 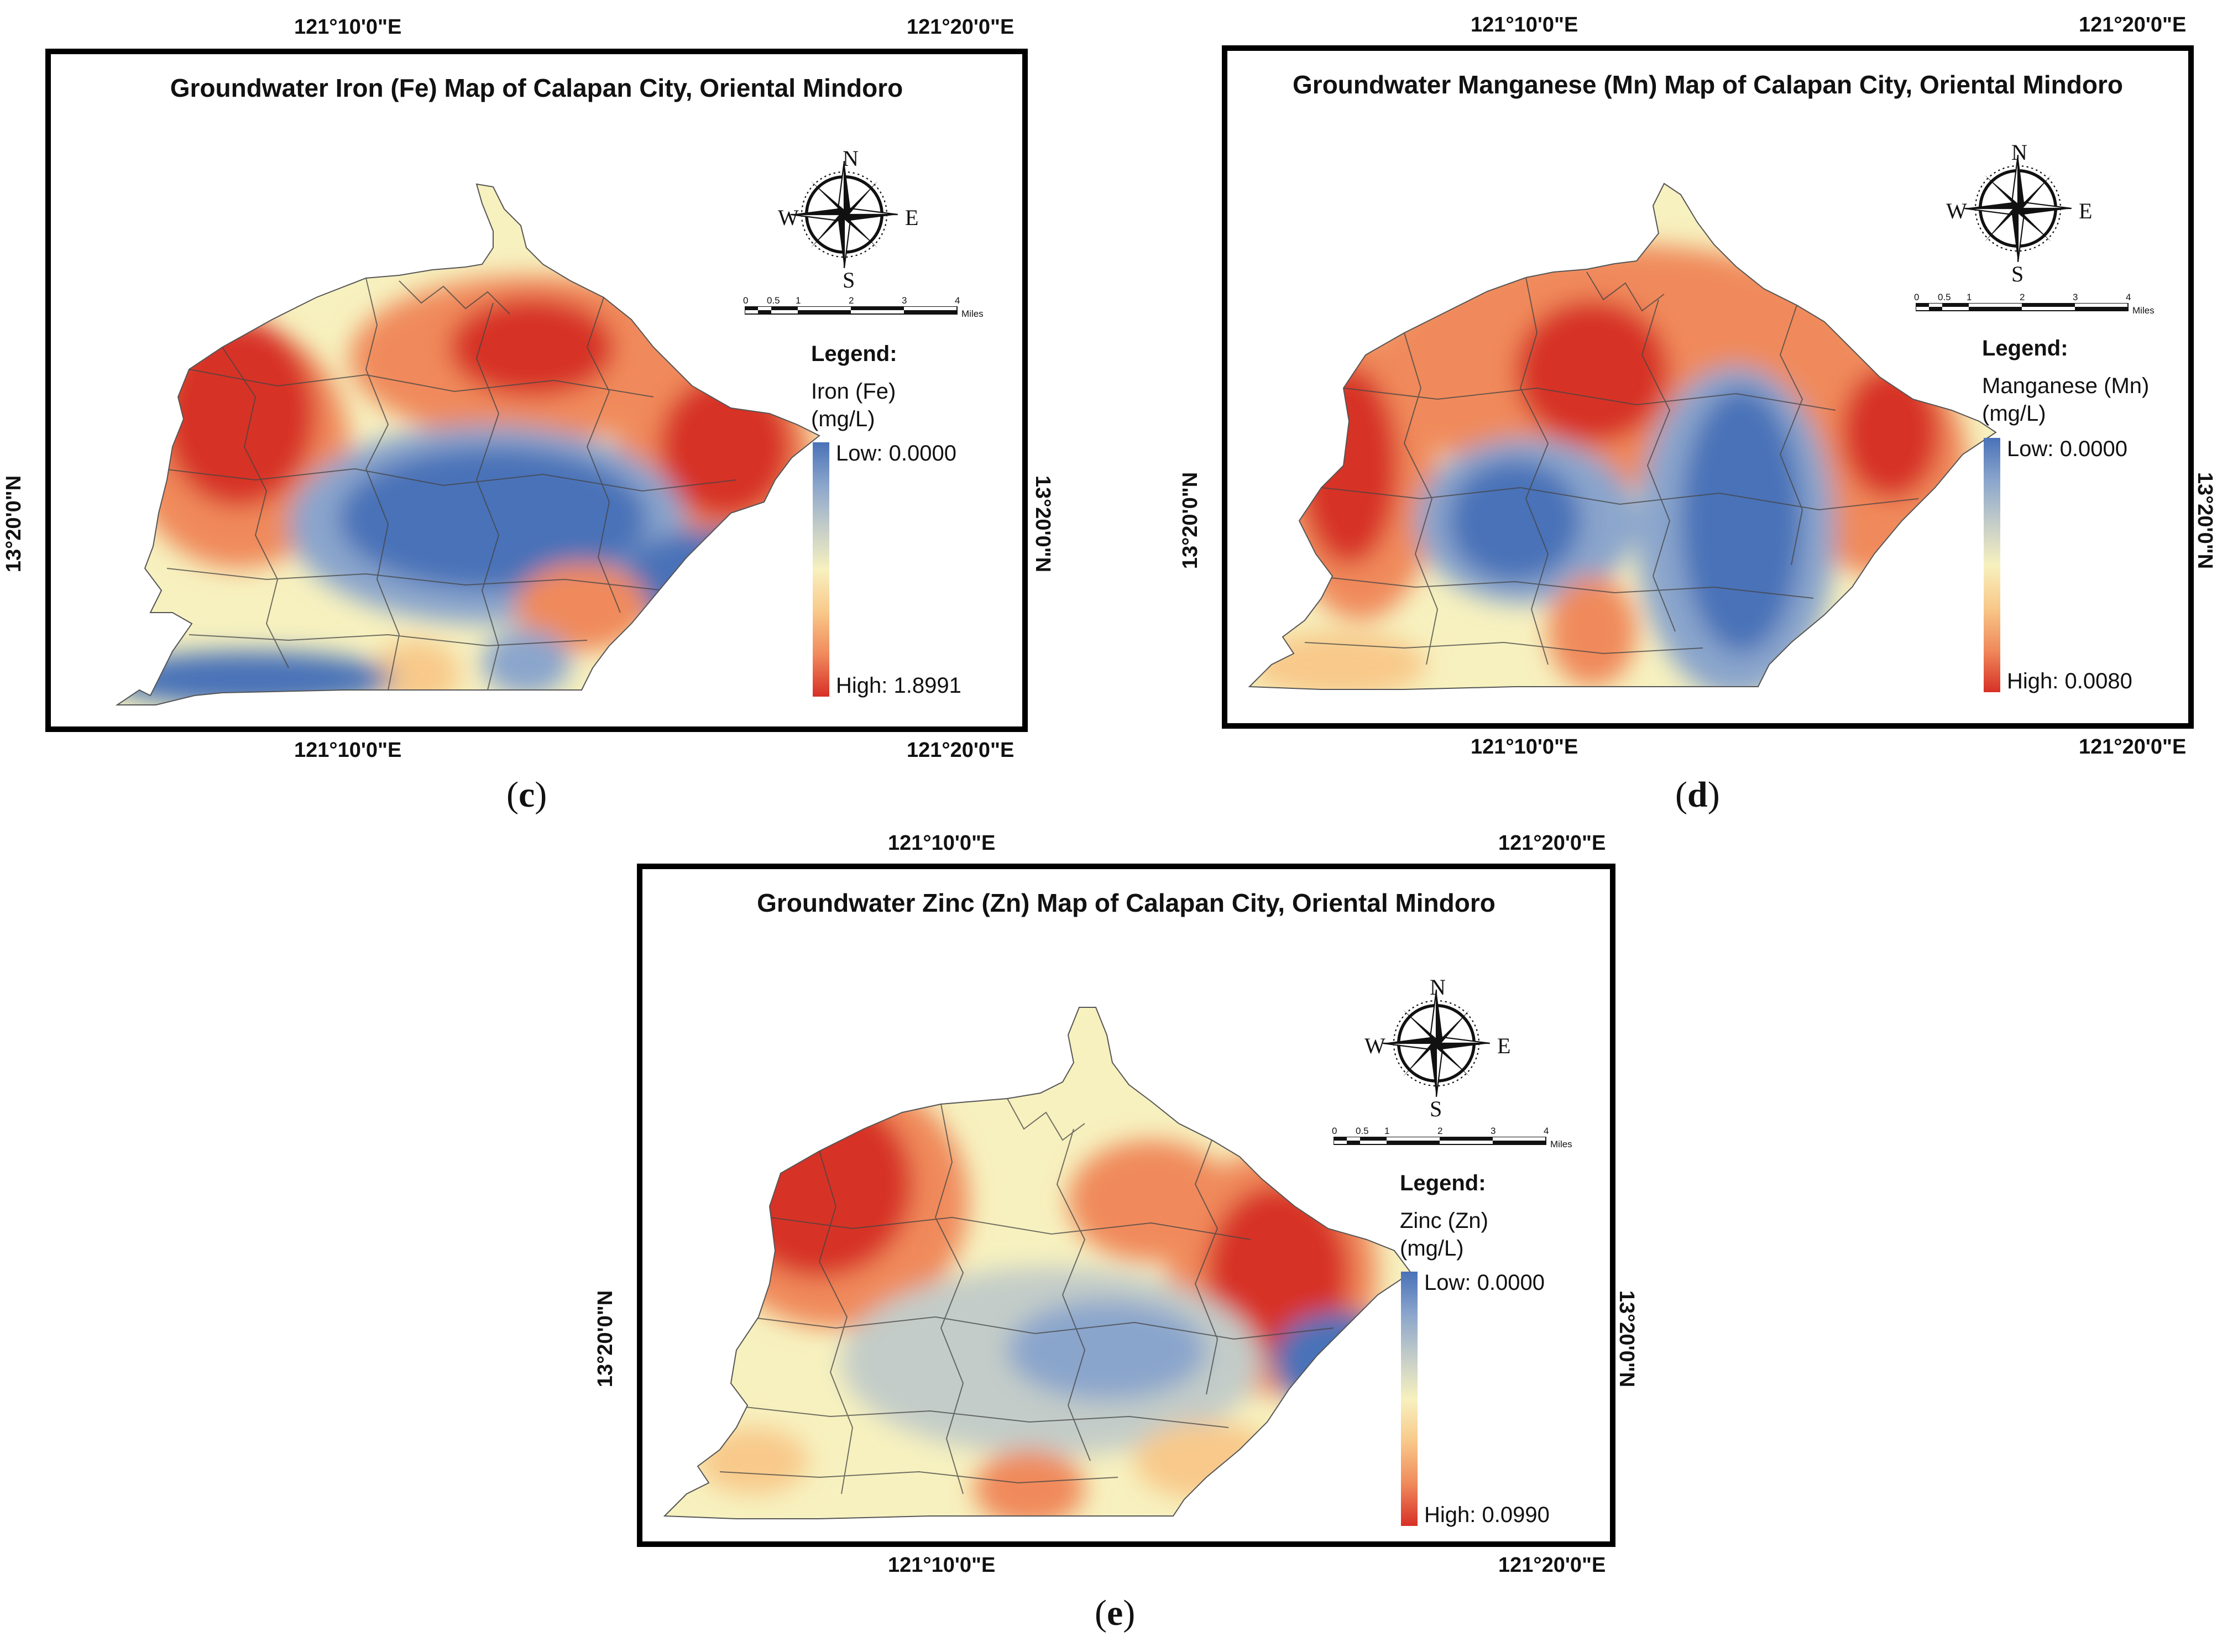 What do you see at coordinates (467, 444) in the screenshot?
I see `map-area-fe` at bounding box center [467, 444].